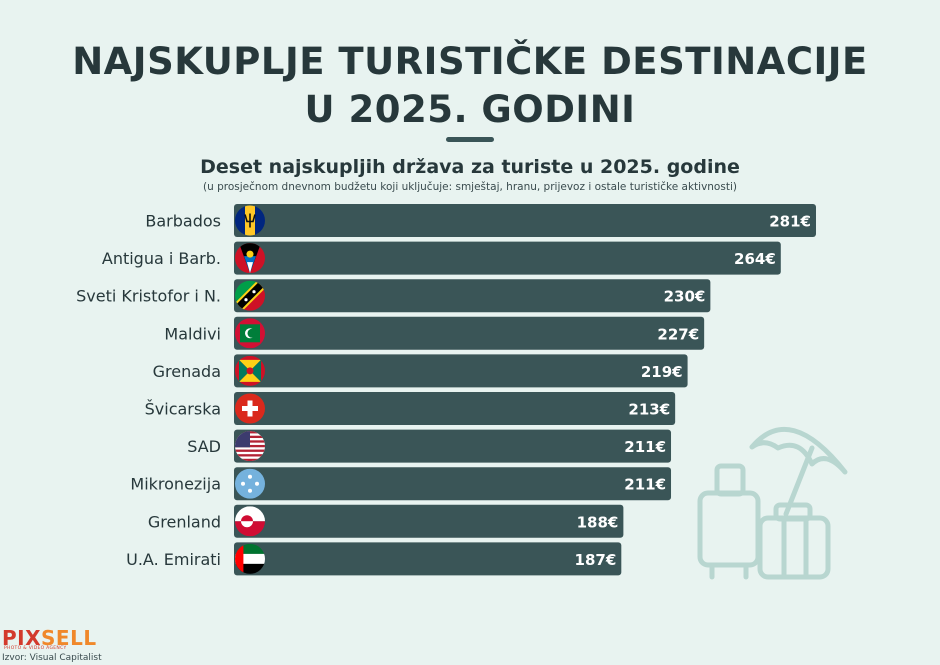  What do you see at coordinates (250, 258) in the screenshot?
I see `antigua-flag` at bounding box center [250, 258].